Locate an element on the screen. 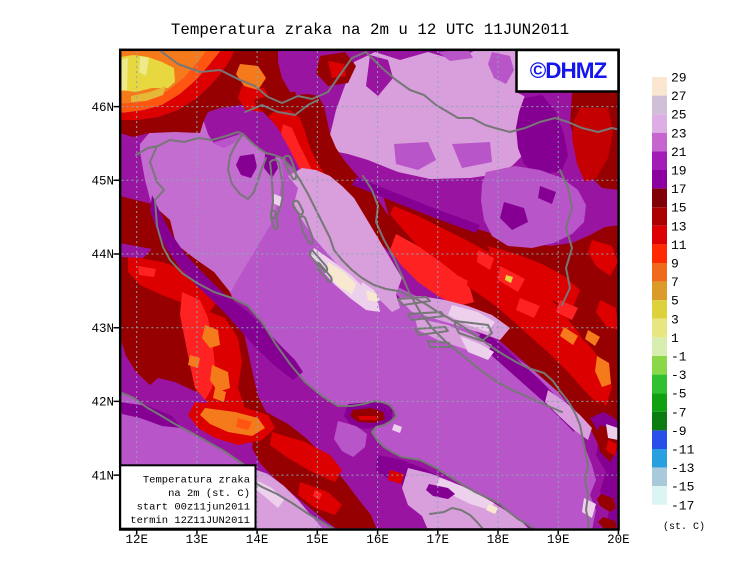 The height and width of the screenshot is (582, 740). svg-text: 21 is located at coordinates (679, 152).